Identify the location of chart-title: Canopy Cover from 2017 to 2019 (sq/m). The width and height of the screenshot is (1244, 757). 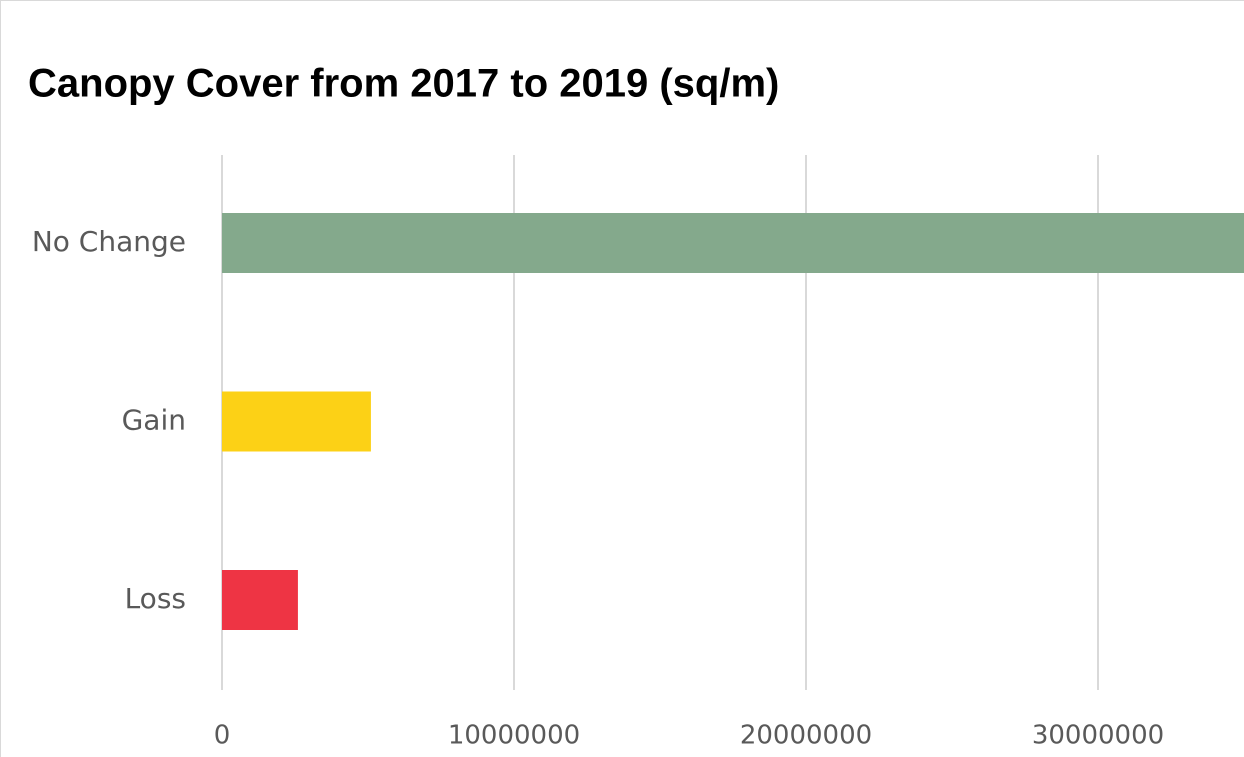
(403, 84).